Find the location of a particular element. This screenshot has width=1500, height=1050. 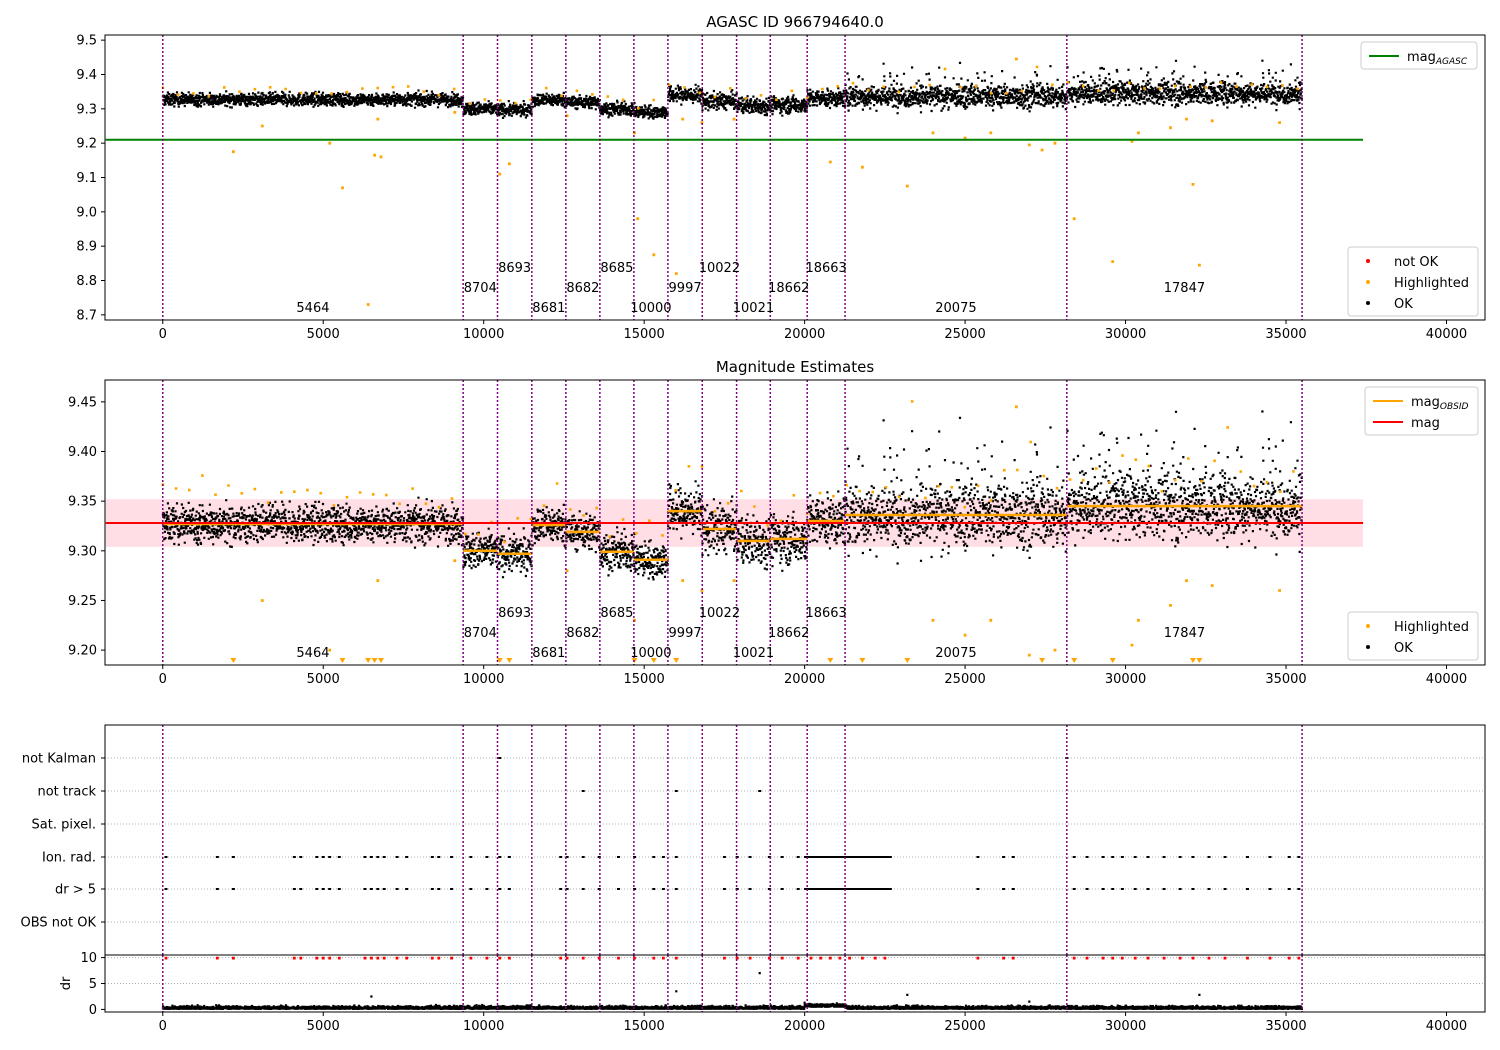

obsid-label: 5464 is located at coordinates (312, 653).